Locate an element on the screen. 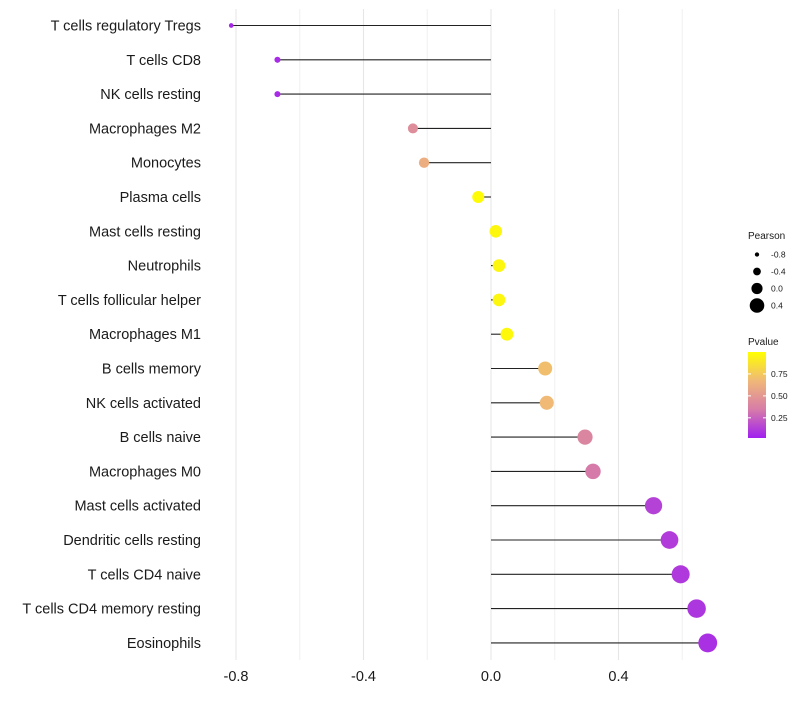  legend-size-label: 0.0 is located at coordinates (777, 289).